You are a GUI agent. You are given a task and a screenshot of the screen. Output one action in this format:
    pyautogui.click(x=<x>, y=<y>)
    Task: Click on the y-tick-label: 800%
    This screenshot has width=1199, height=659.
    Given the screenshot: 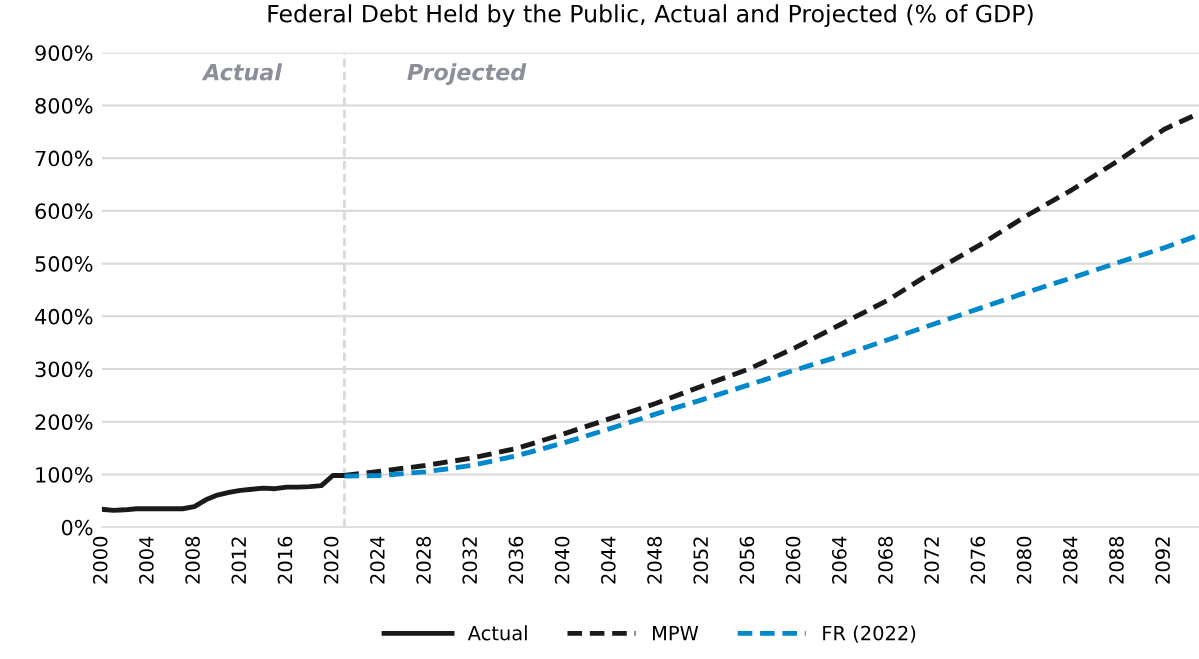 What is the action you would take?
    pyautogui.click(x=64, y=105)
    